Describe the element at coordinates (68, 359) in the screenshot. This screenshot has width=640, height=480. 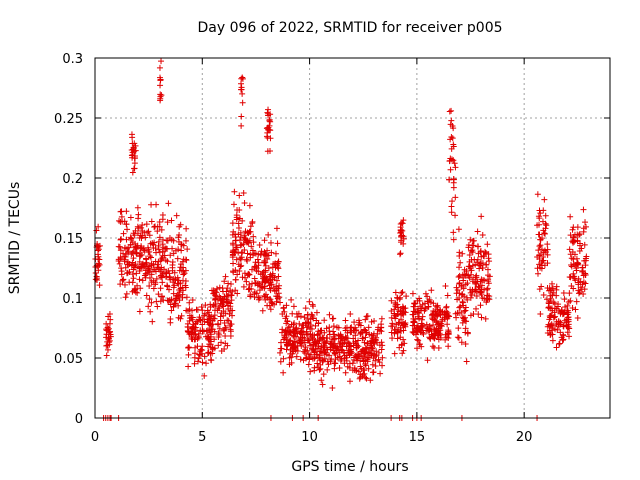
I see `y-tick-label: 0.05` at that location.